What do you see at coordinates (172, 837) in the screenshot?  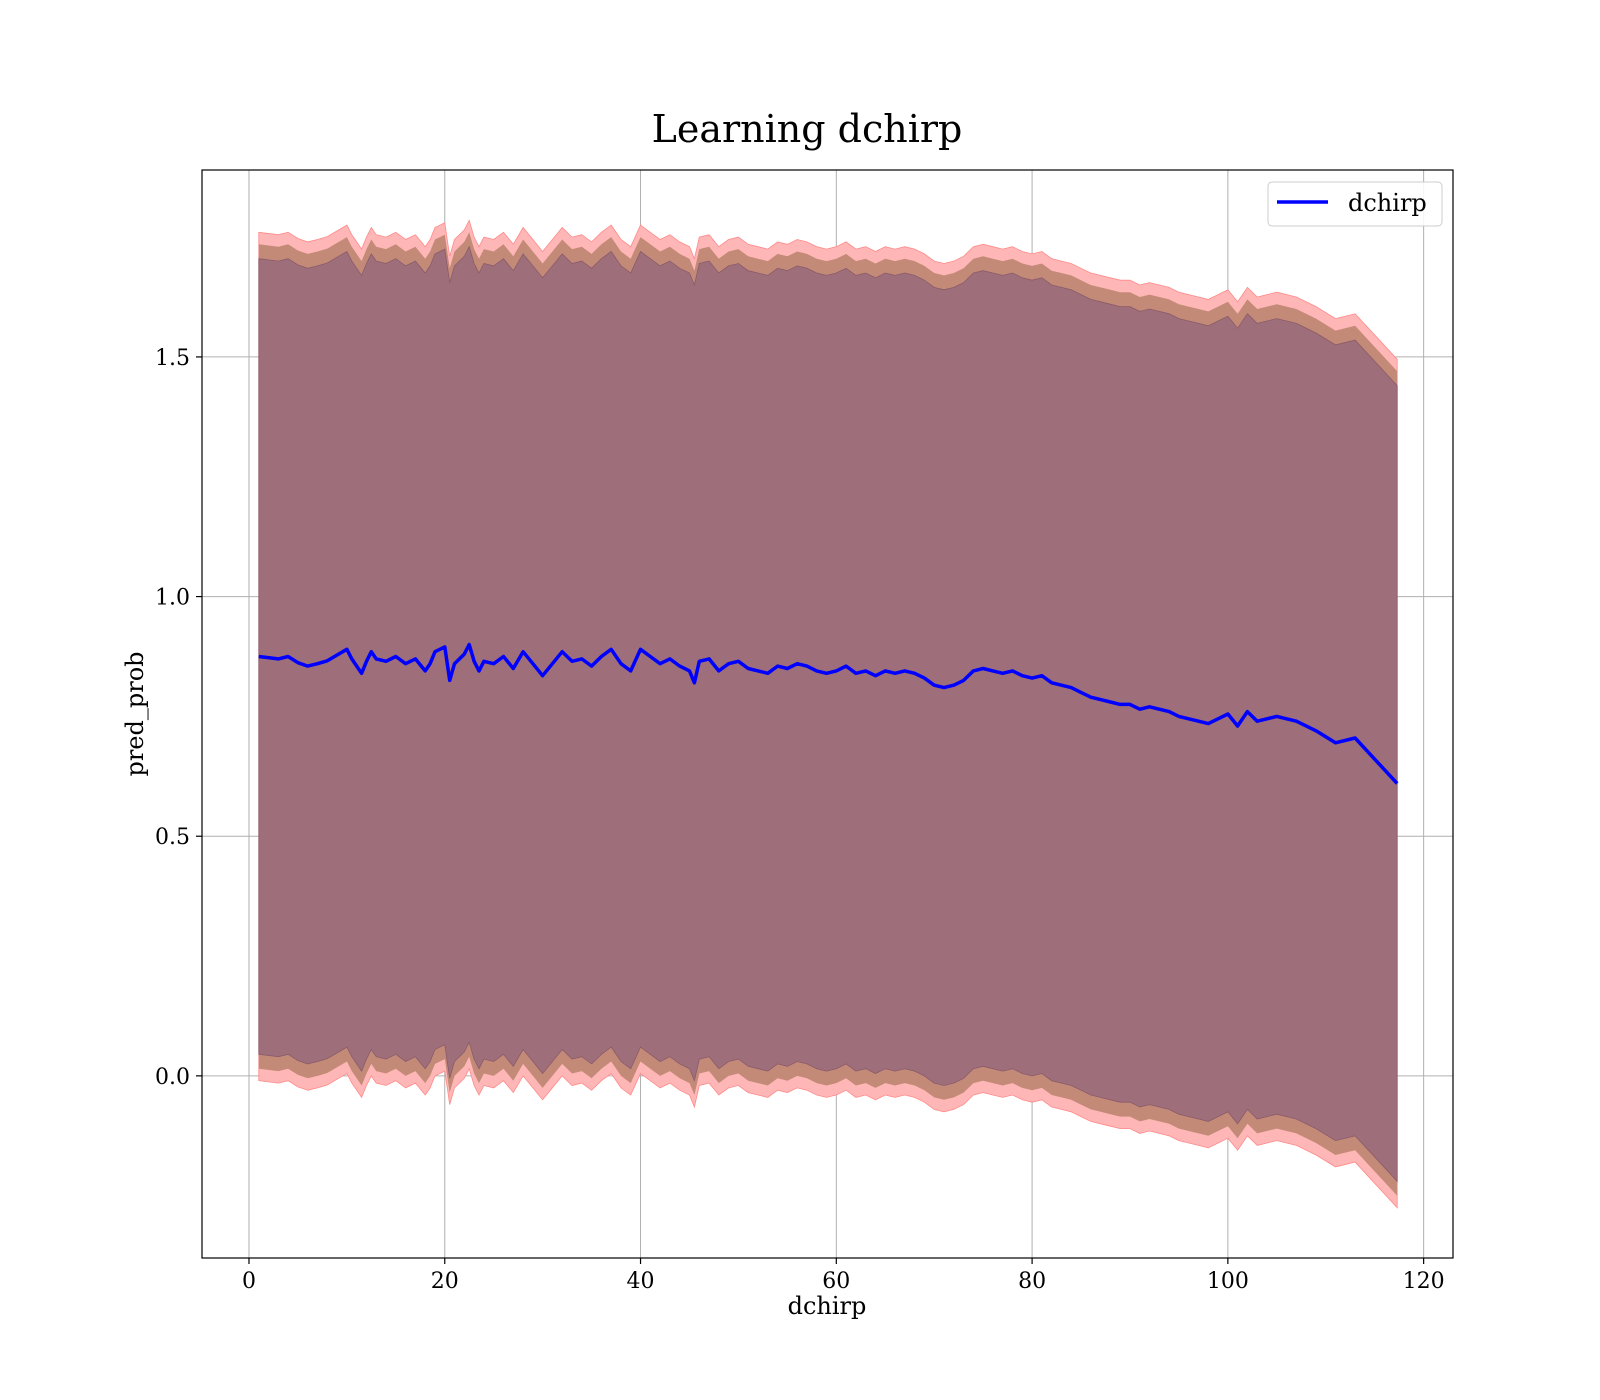 I see `y-tick-label: 0.5` at bounding box center [172, 837].